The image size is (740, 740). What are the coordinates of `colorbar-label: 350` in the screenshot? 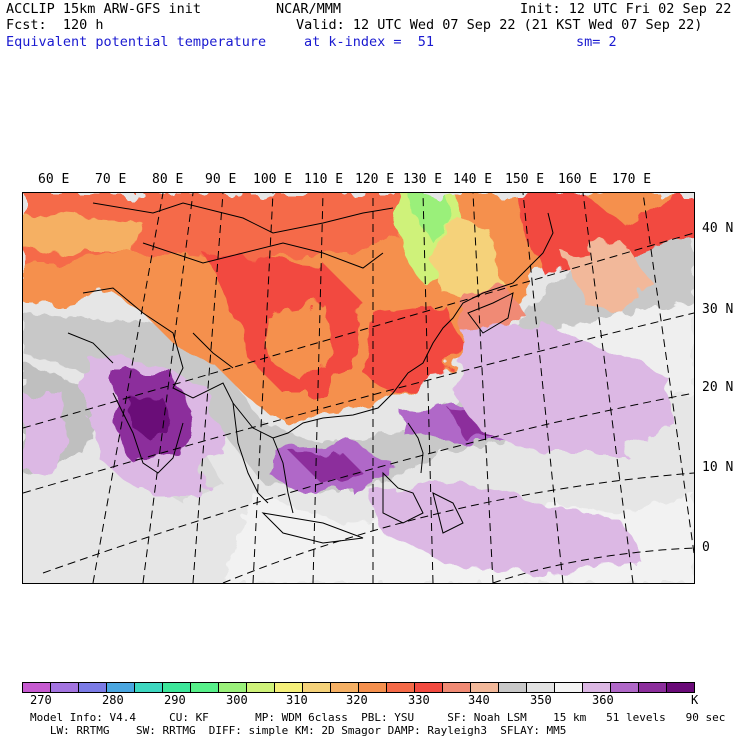 It's located at (541, 700).